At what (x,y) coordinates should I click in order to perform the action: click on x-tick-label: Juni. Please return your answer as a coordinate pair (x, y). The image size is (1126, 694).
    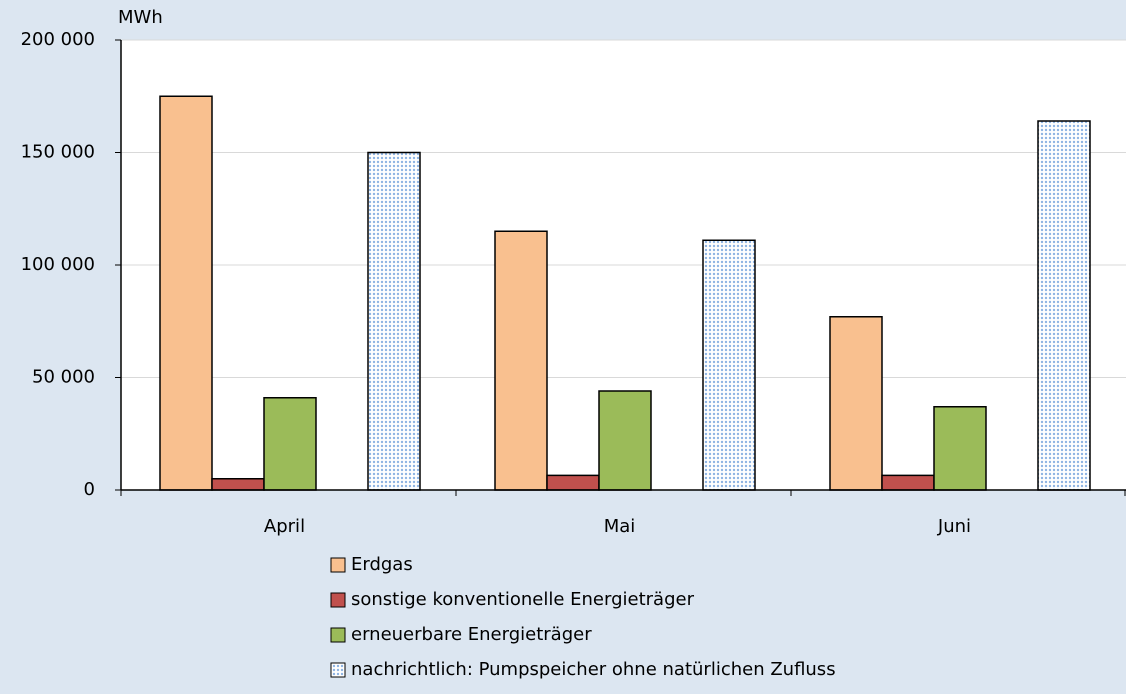
    Looking at the image, I should click on (954, 526).